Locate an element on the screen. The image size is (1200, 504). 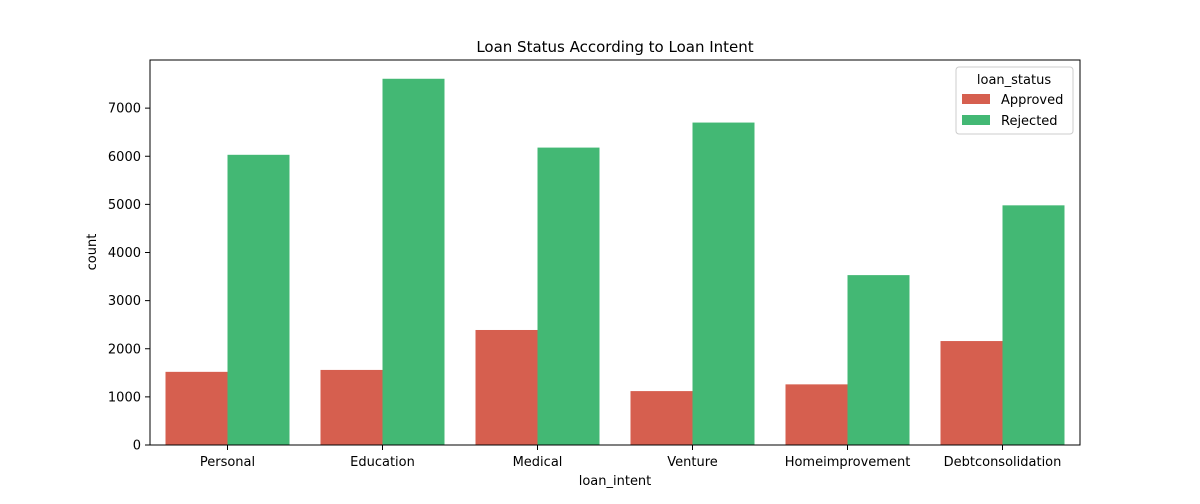
bar-approved-homeimprovement is located at coordinates (816, 414).